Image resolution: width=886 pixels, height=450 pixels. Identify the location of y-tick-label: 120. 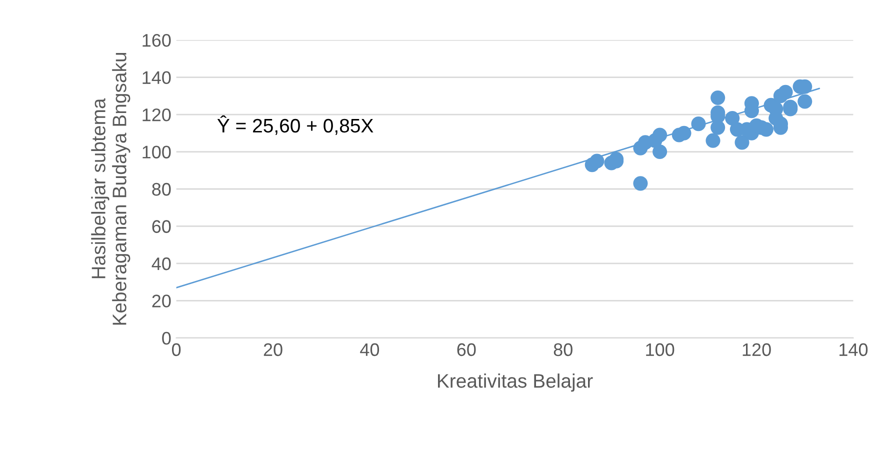
(156, 115).